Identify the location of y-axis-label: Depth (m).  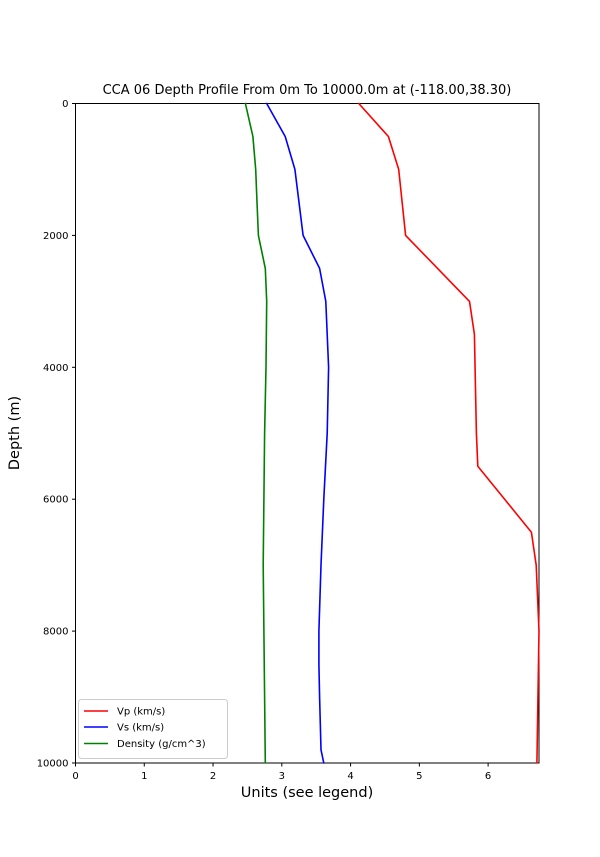
(15, 433).